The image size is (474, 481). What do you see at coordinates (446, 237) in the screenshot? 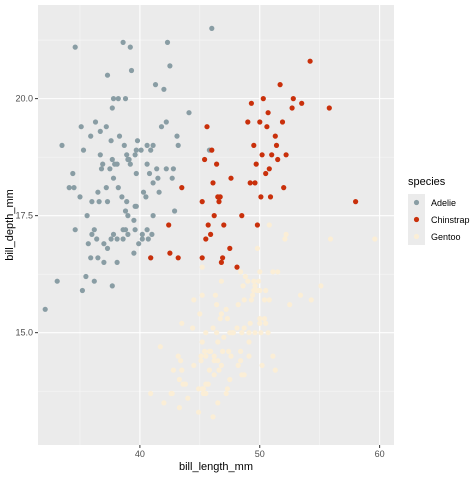
I see `legend-label-gentoo: Gentoo` at bounding box center [446, 237].